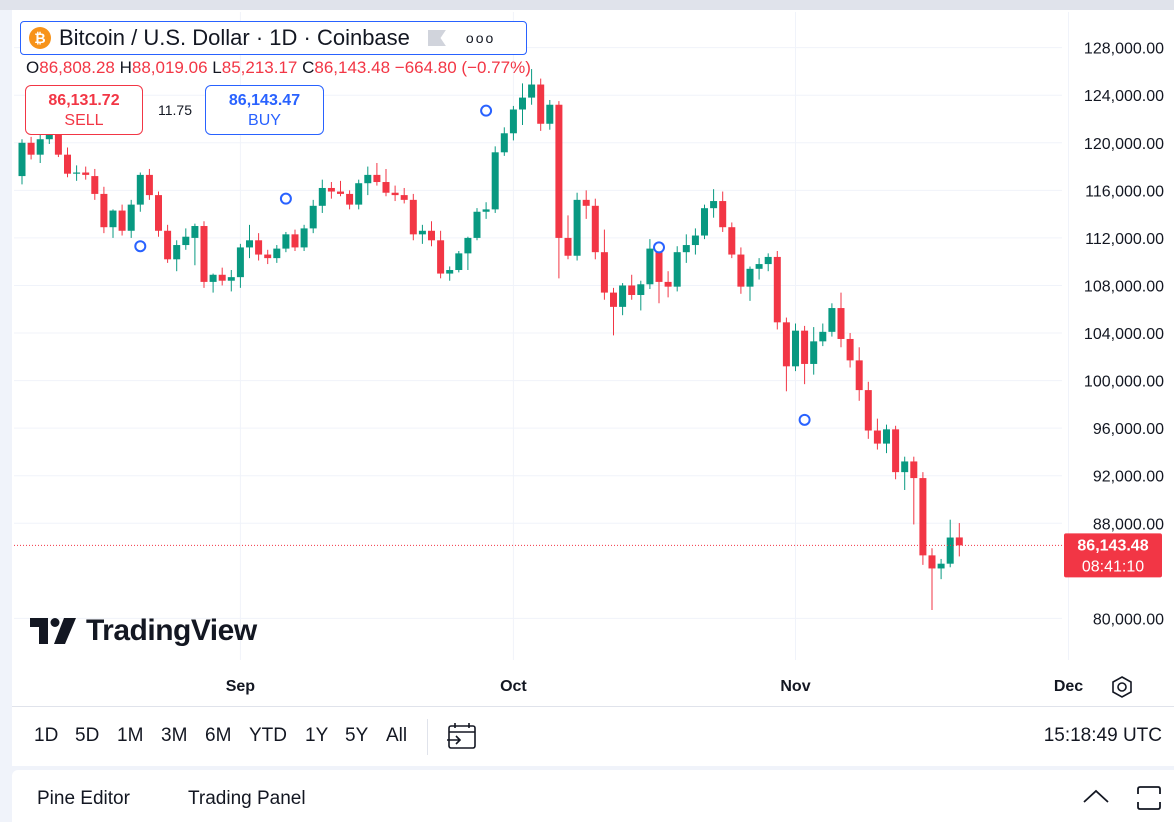  What do you see at coordinates (84, 110) in the screenshot?
I see `sell-button: 86,131.72 SELL` at bounding box center [84, 110].